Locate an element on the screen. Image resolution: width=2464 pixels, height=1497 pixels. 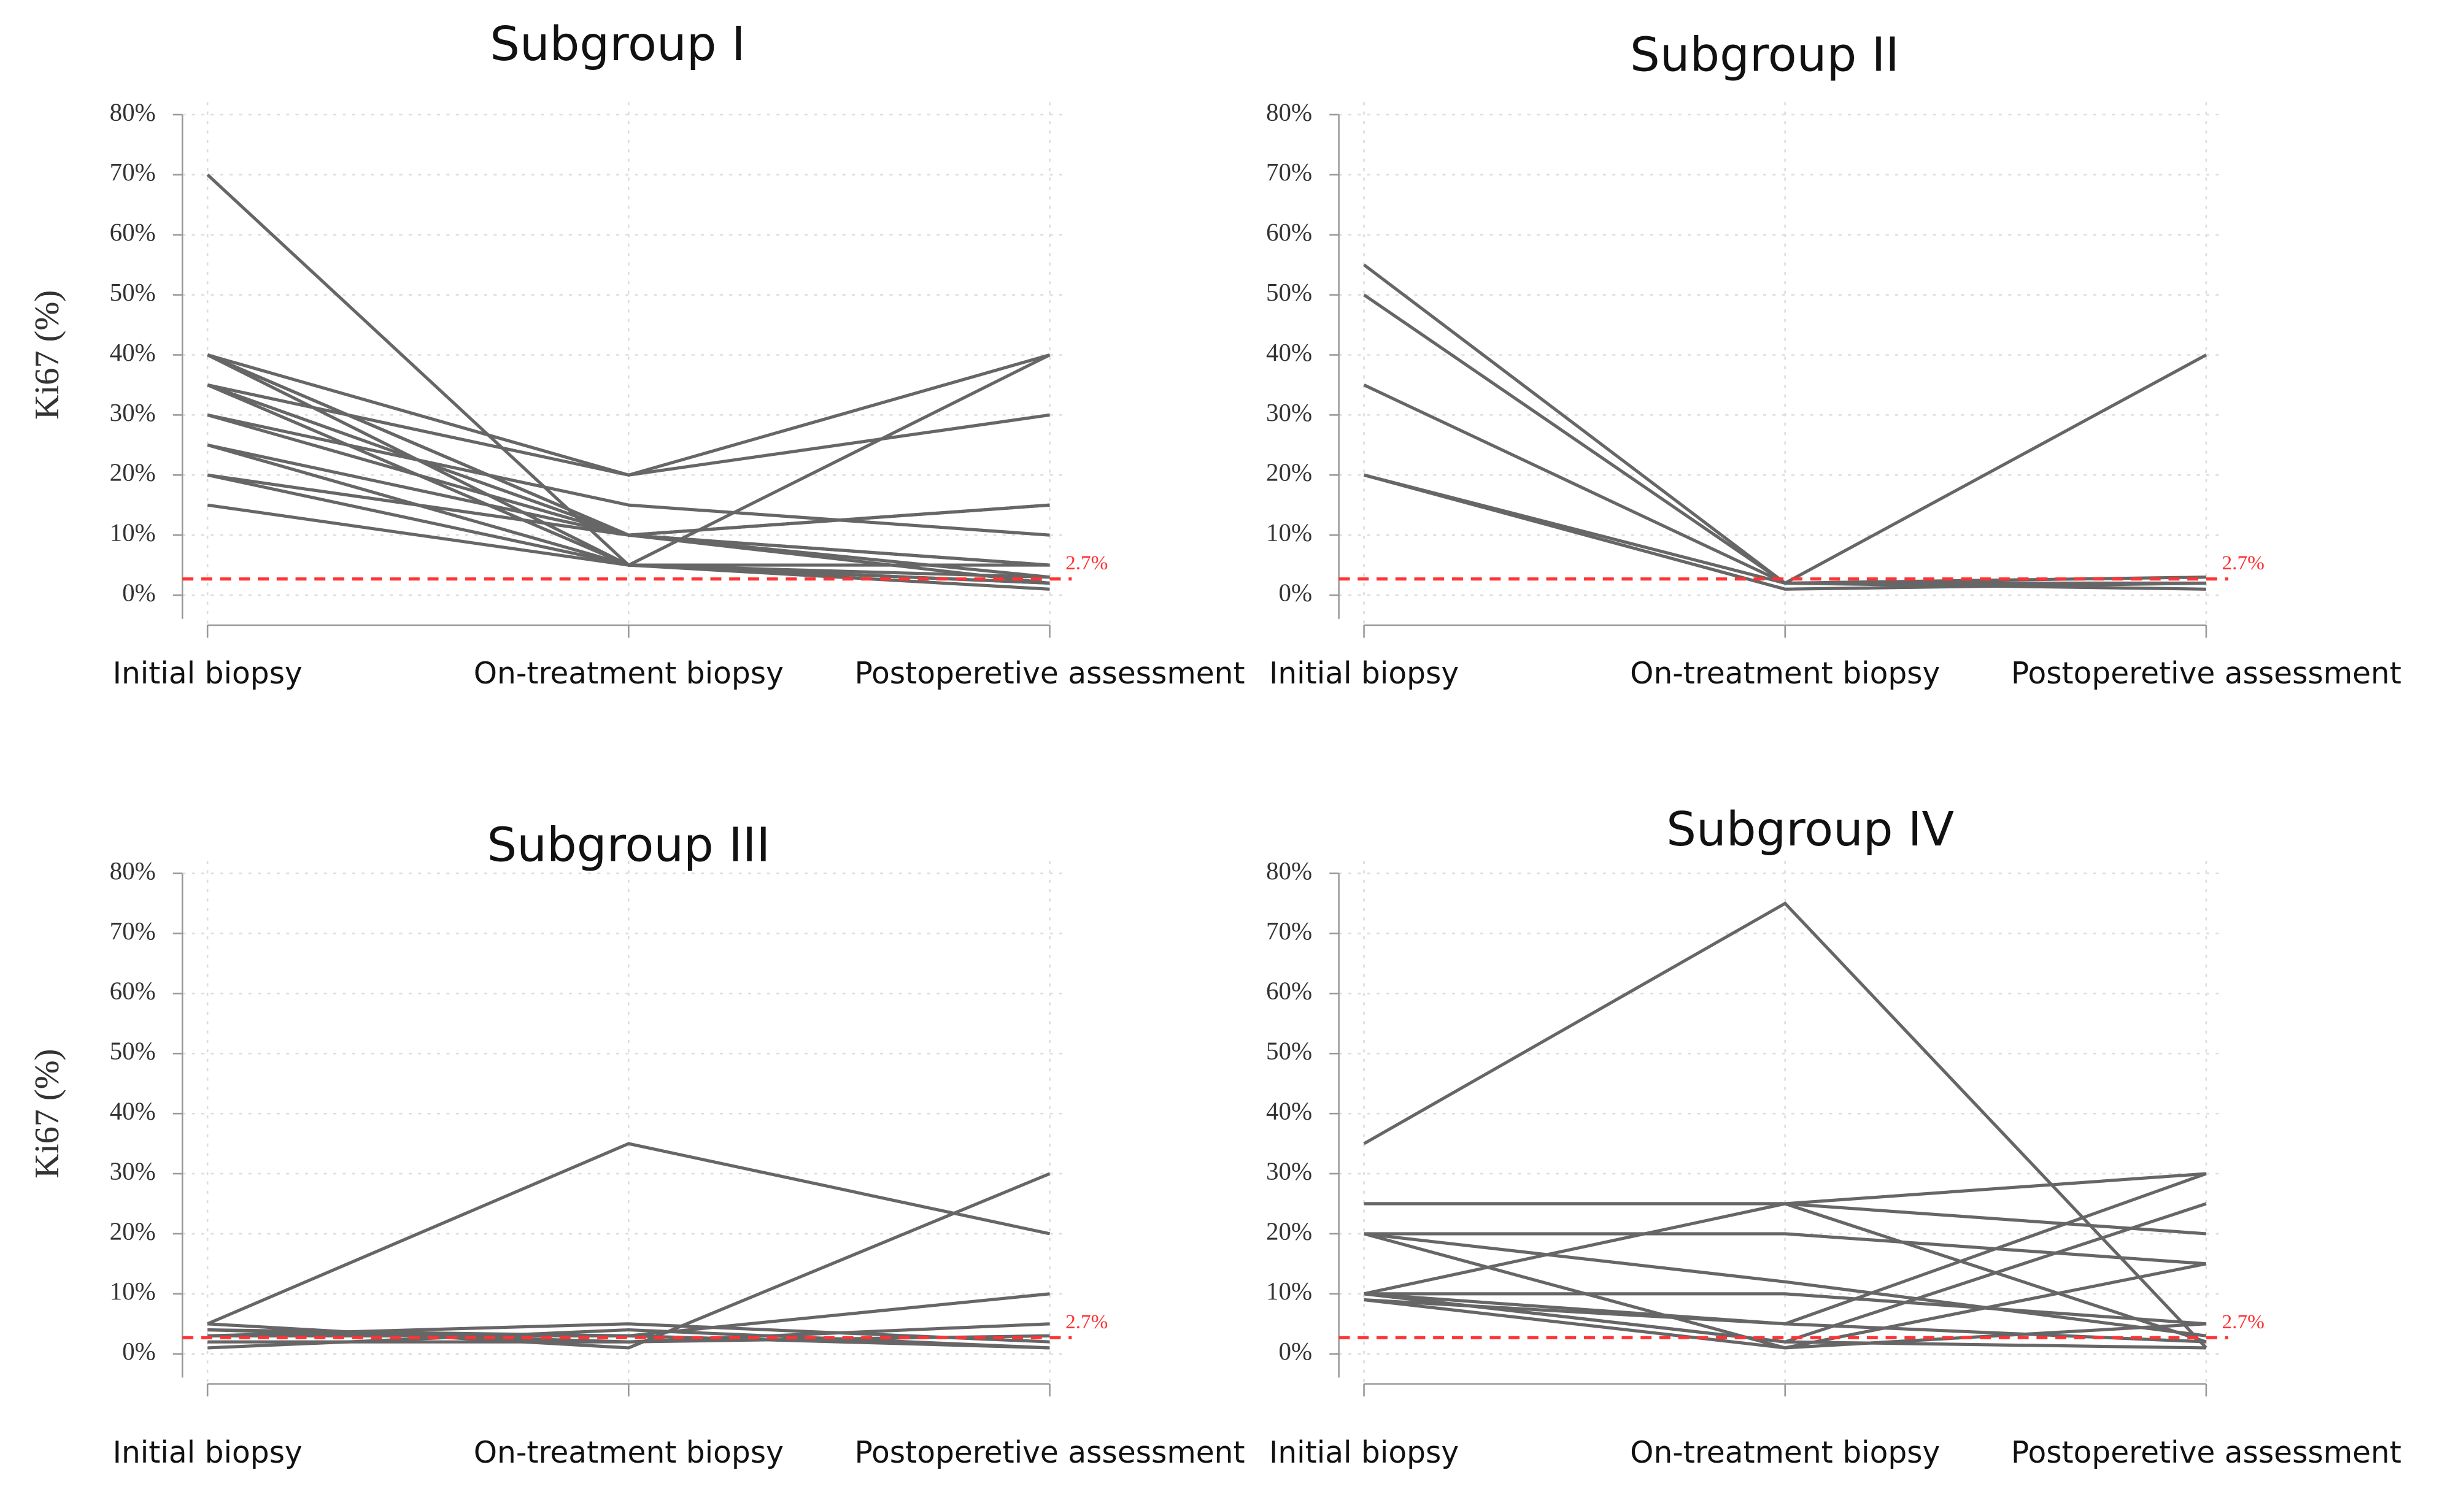
chart-title: Subgroup III is located at coordinates (629, 846).